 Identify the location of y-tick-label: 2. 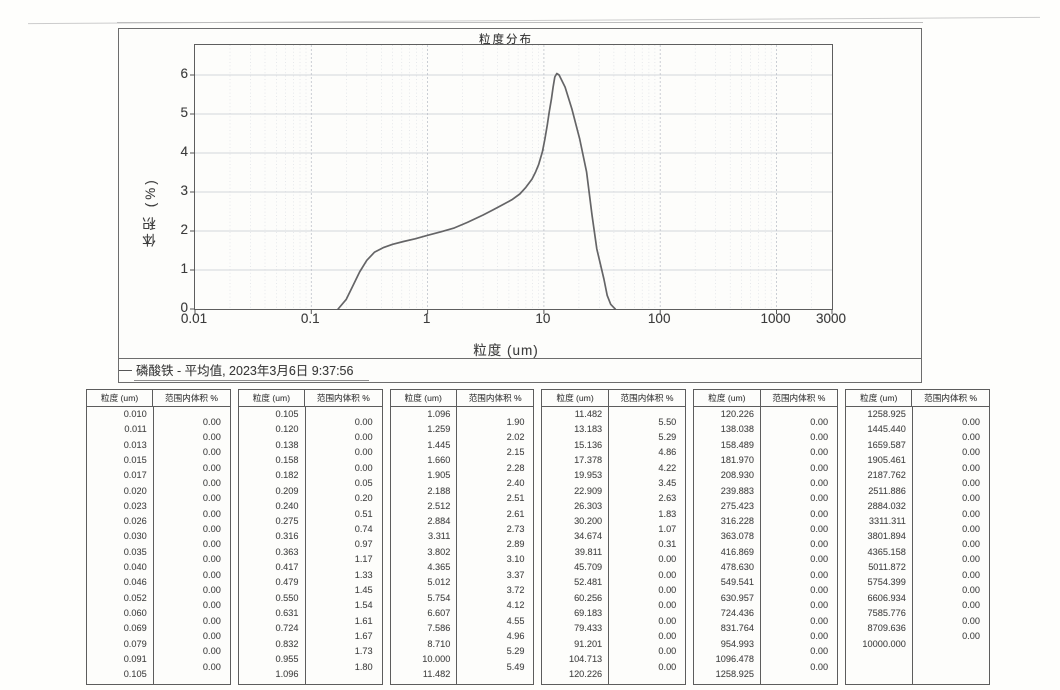
(184, 229).